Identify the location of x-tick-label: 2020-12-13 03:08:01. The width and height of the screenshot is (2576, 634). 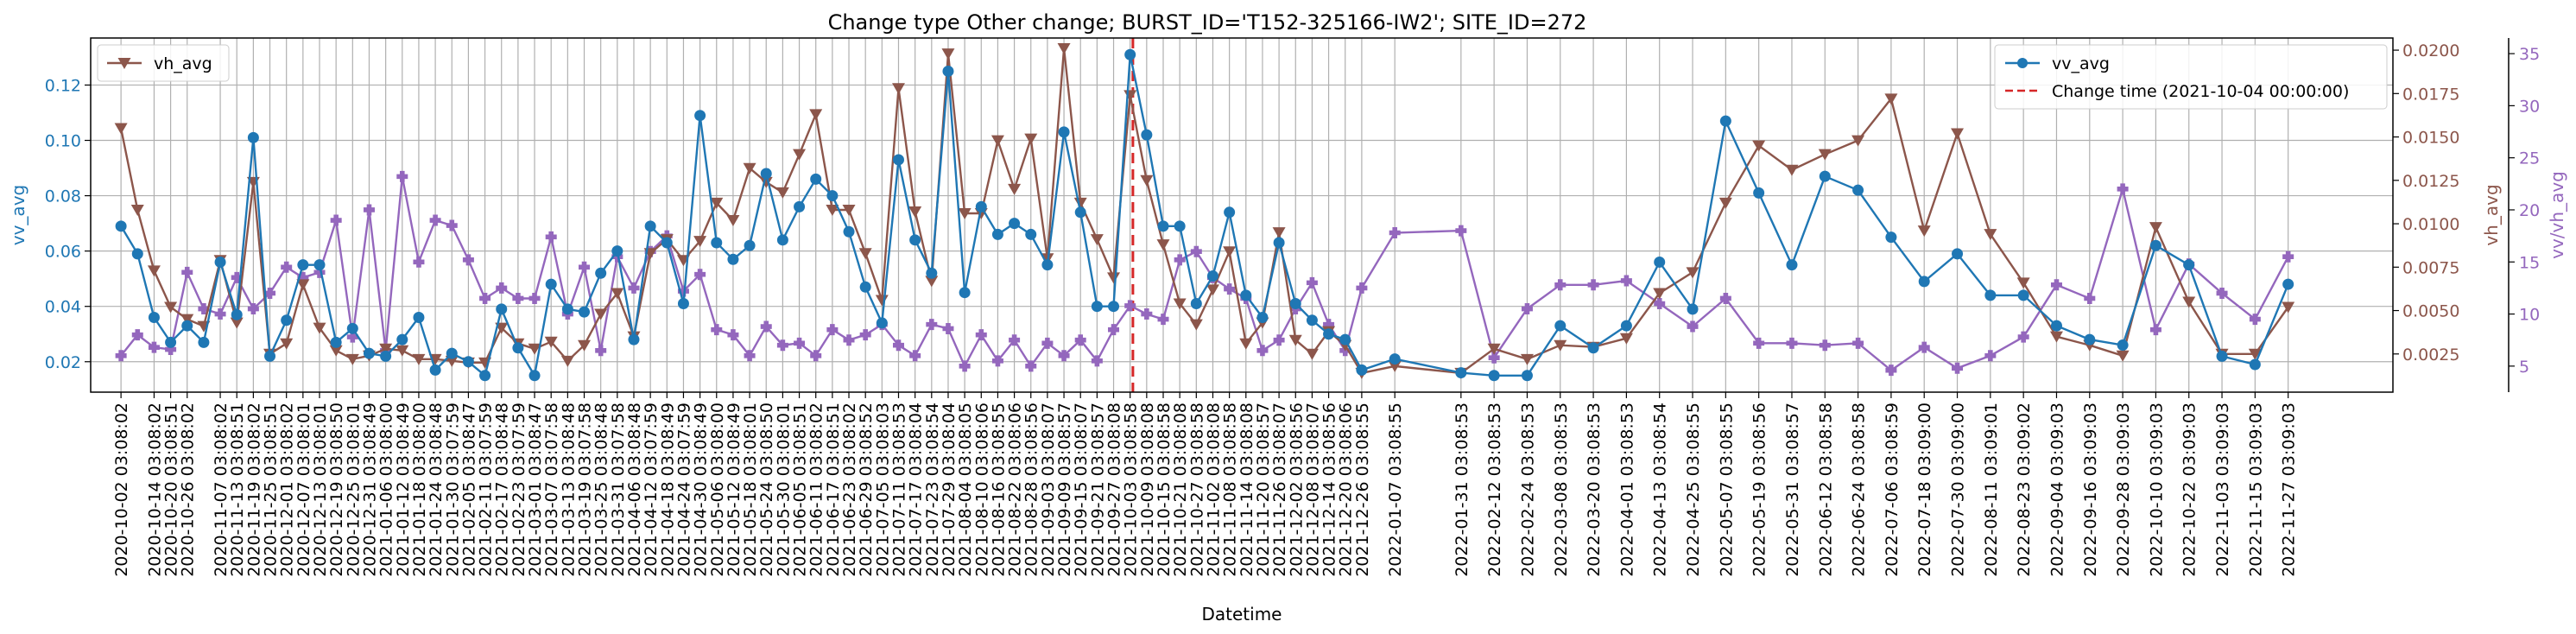
(320, 490).